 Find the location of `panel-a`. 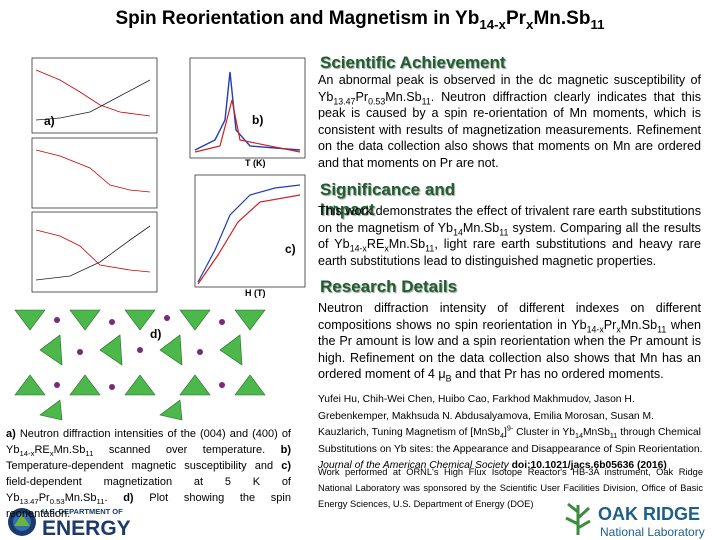

panel-a is located at coordinates (94, 175).